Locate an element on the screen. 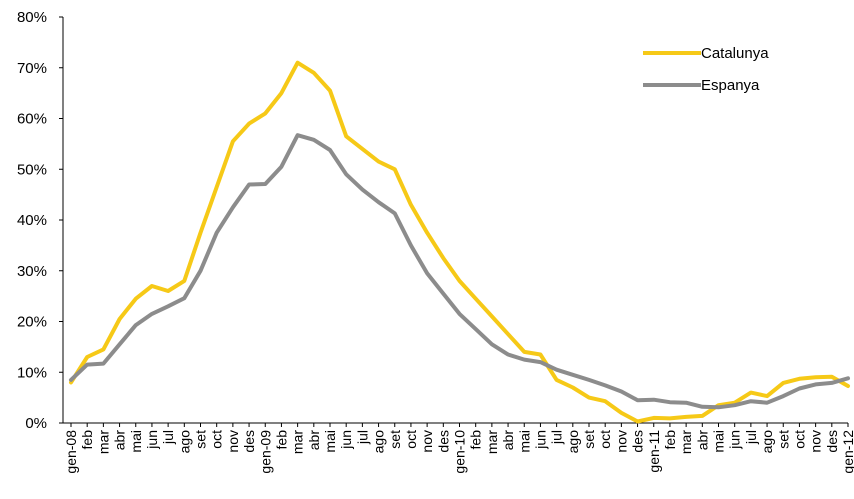 Image resolution: width=854 pixels, height=499 pixels. y-tick-label: 20% is located at coordinates (32, 322).